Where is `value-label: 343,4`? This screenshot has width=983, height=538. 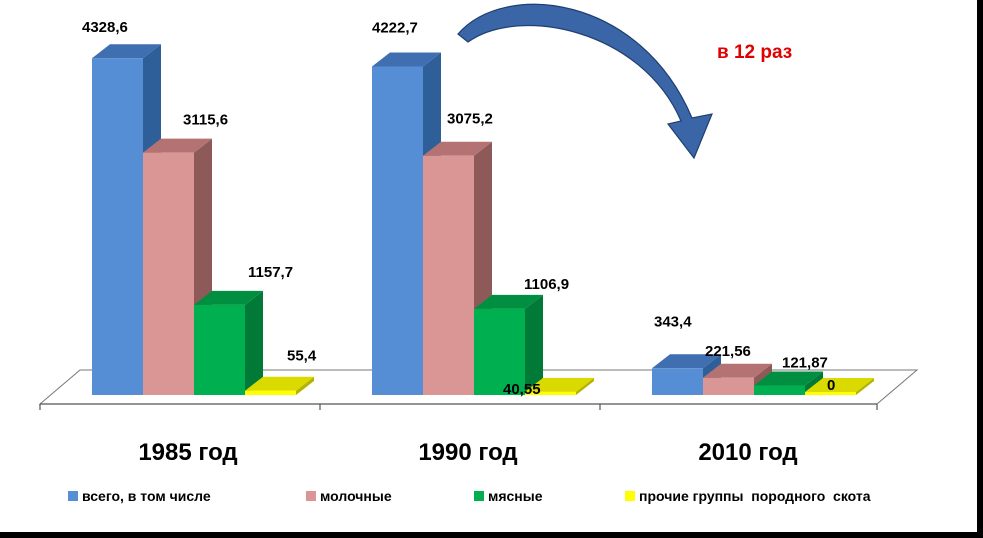 value-label: 343,4 is located at coordinates (673, 321).